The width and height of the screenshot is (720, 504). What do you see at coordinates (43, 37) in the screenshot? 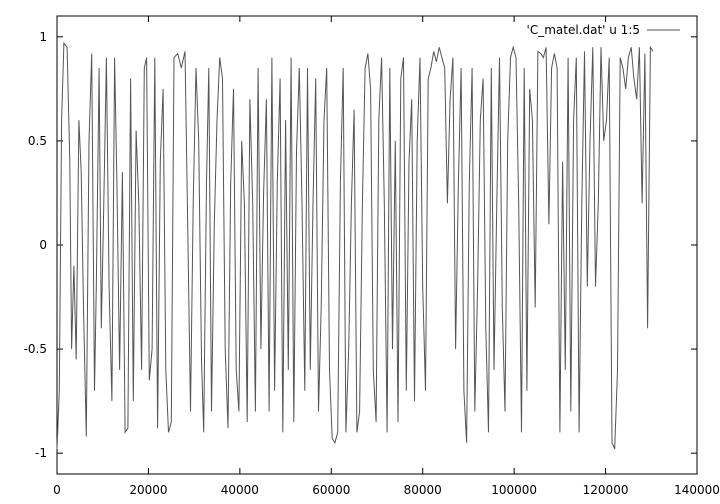
I see `y-tick-label: 1` at bounding box center [43, 37].